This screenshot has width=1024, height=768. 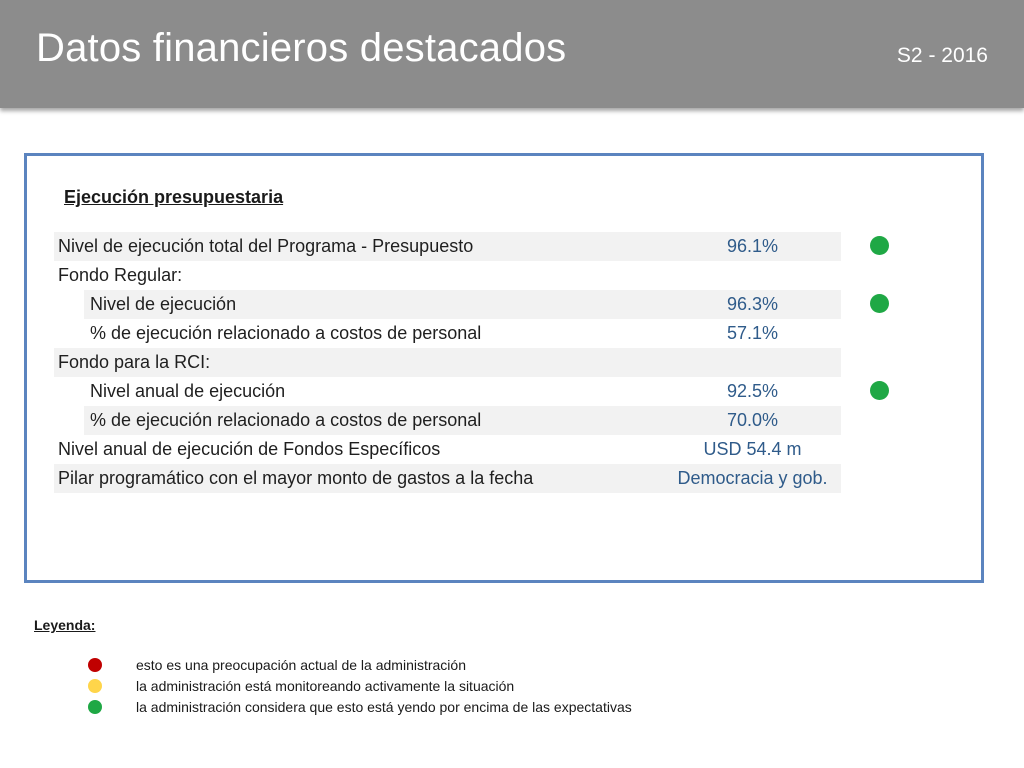 I want to click on row-value: Democracia y gob., so click(x=752, y=478).